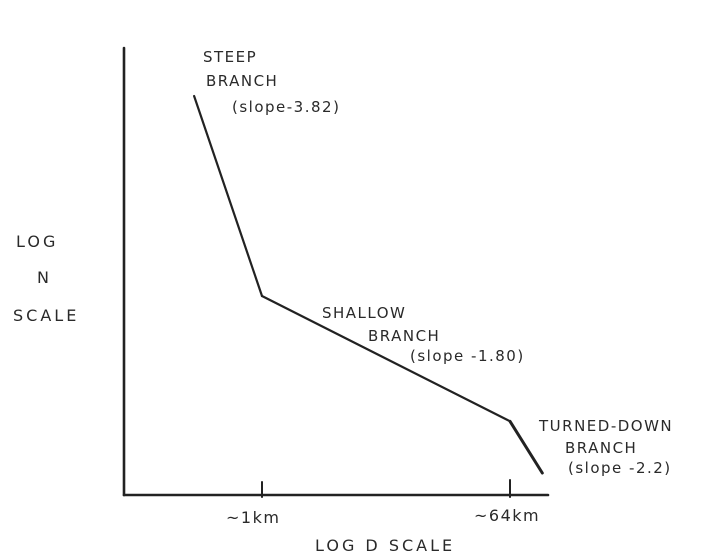 The height and width of the screenshot is (553, 702). What do you see at coordinates (605, 426) in the screenshot?
I see `turned-down-branch-label: TURNED-DOWN` at bounding box center [605, 426].